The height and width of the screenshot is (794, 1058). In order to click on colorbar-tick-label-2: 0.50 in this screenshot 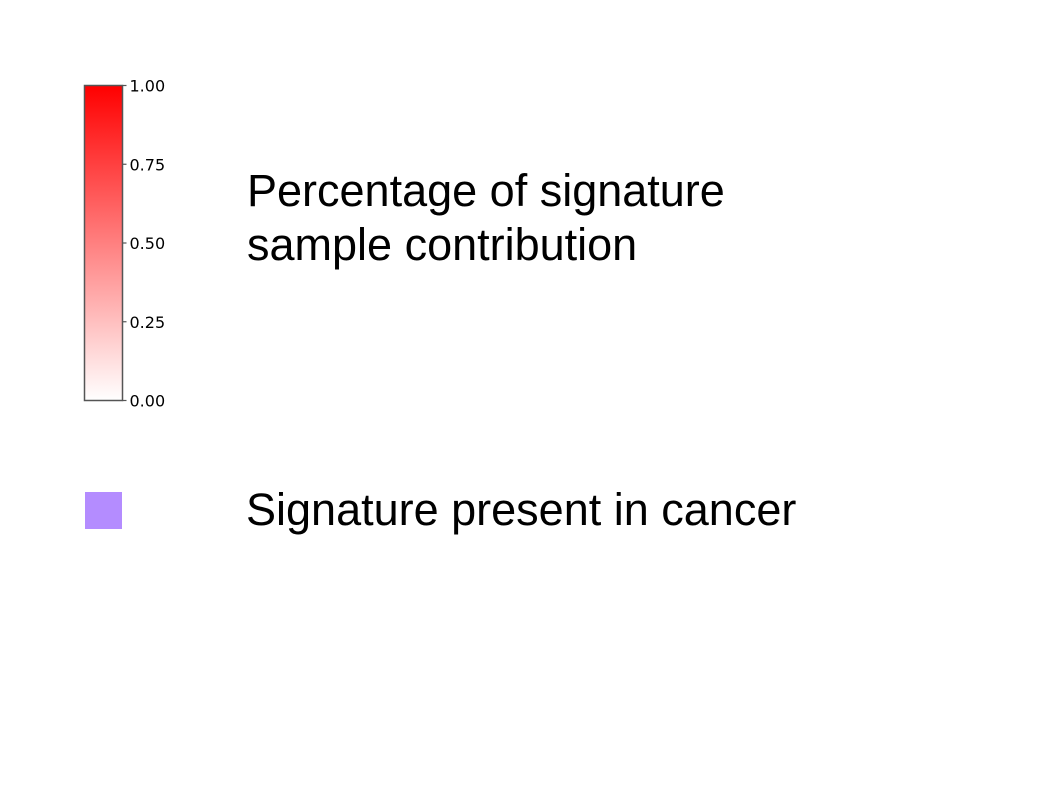, I will do `click(148, 243)`.